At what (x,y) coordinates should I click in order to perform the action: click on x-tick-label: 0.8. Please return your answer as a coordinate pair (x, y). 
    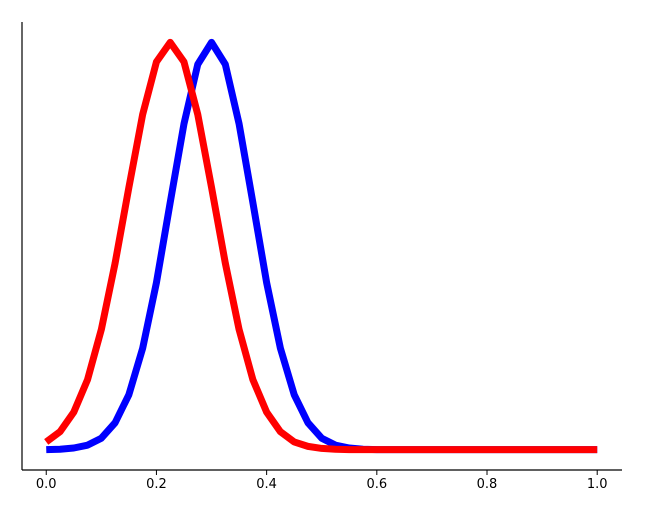
    Looking at the image, I should click on (487, 484).